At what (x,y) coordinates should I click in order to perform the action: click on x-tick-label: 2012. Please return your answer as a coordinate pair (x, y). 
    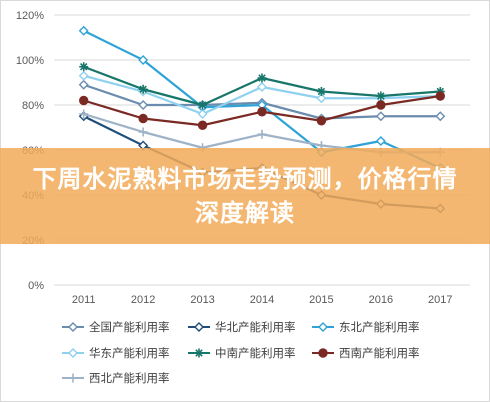
    Looking at the image, I should click on (143, 300).